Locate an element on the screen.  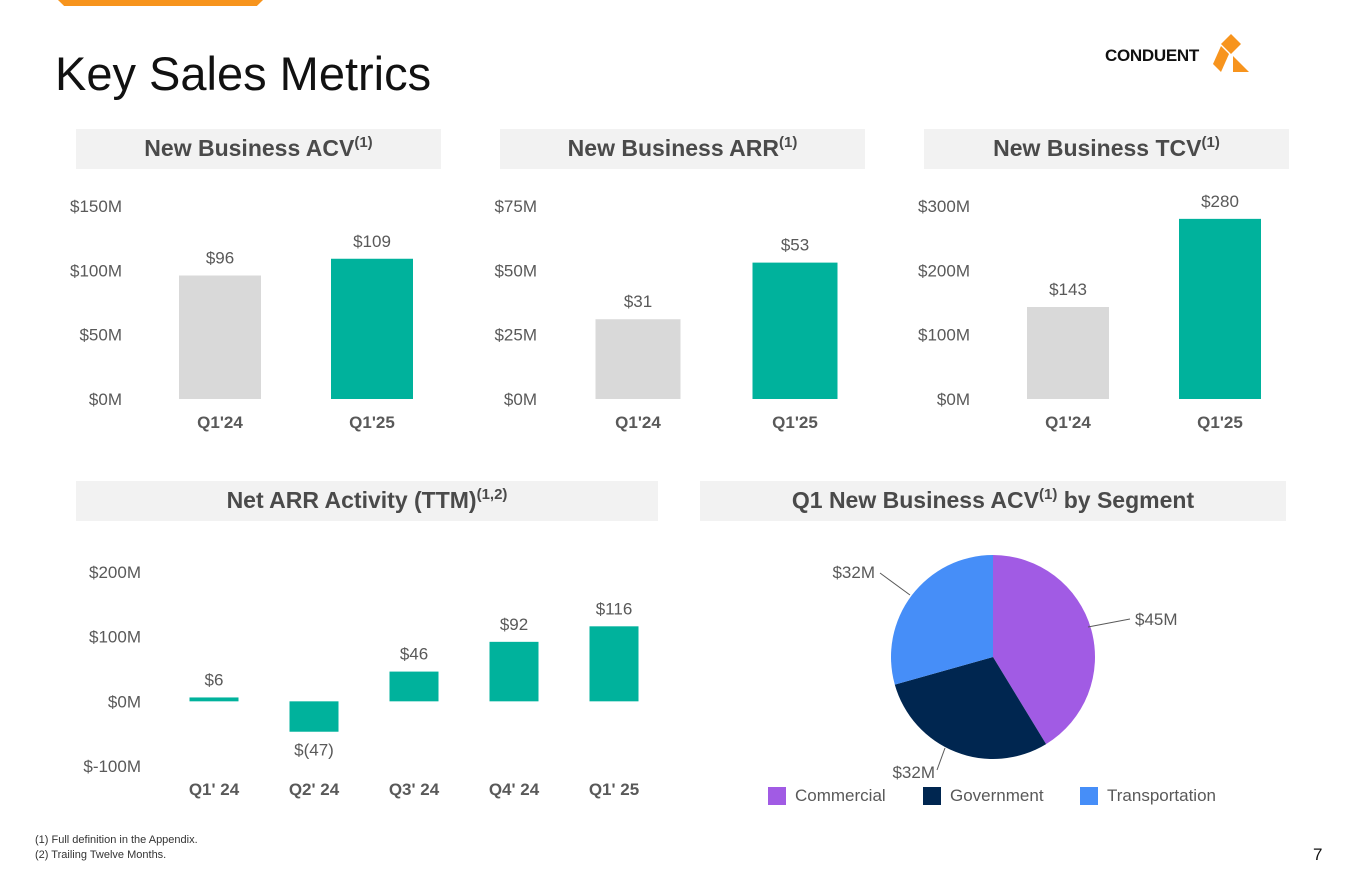
legend-transportation-label: Transportation is located at coordinates (1161, 795).